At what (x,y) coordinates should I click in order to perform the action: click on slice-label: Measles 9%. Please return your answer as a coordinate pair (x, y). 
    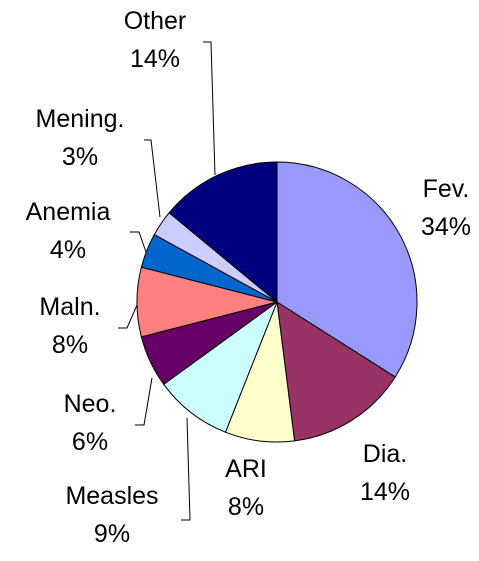
    Looking at the image, I should click on (111, 515).